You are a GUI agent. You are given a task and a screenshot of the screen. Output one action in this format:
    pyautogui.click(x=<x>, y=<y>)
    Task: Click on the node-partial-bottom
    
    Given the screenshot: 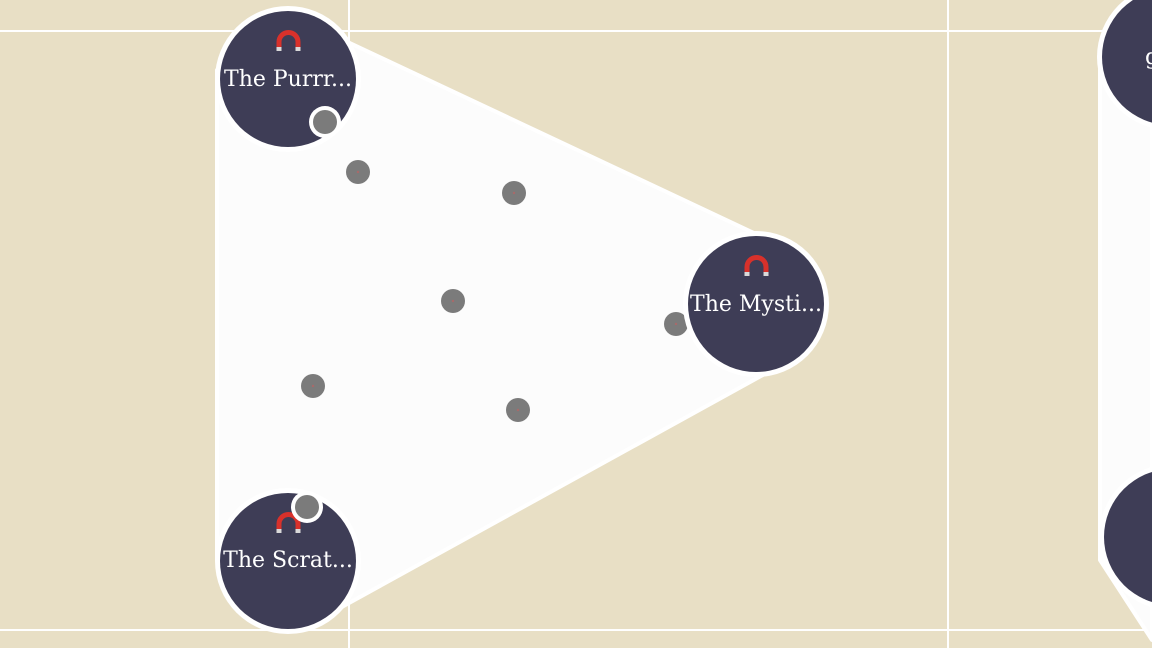 What is the action you would take?
    pyautogui.click(x=1125, y=537)
    